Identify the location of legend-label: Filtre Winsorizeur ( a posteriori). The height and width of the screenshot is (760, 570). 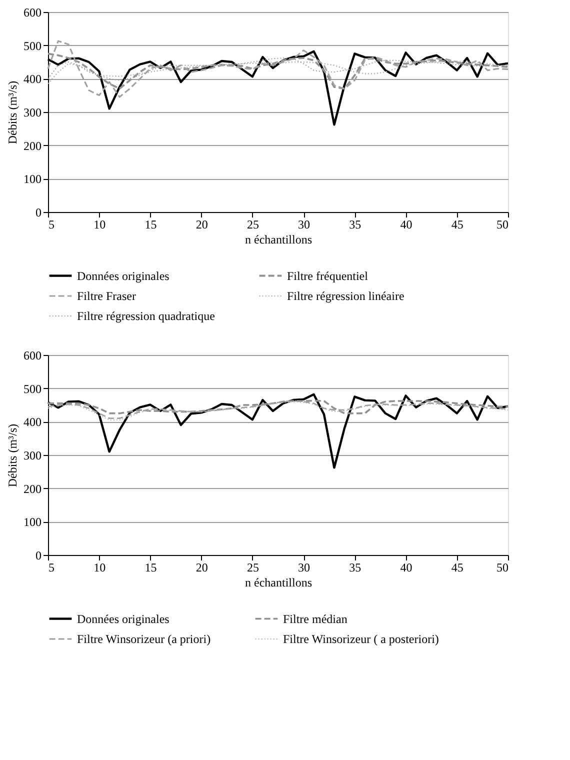
(361, 639).